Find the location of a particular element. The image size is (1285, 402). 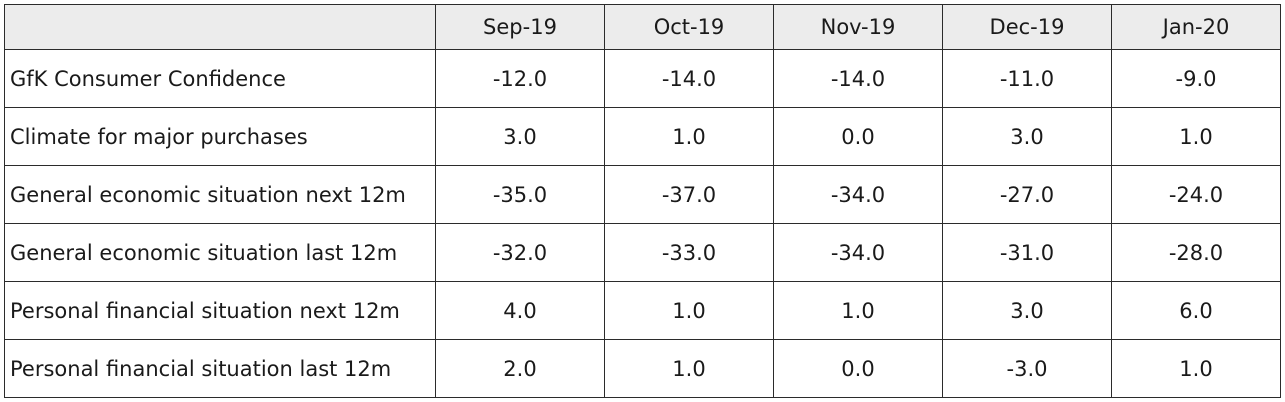

table-cell: -11.0 is located at coordinates (1027, 78).